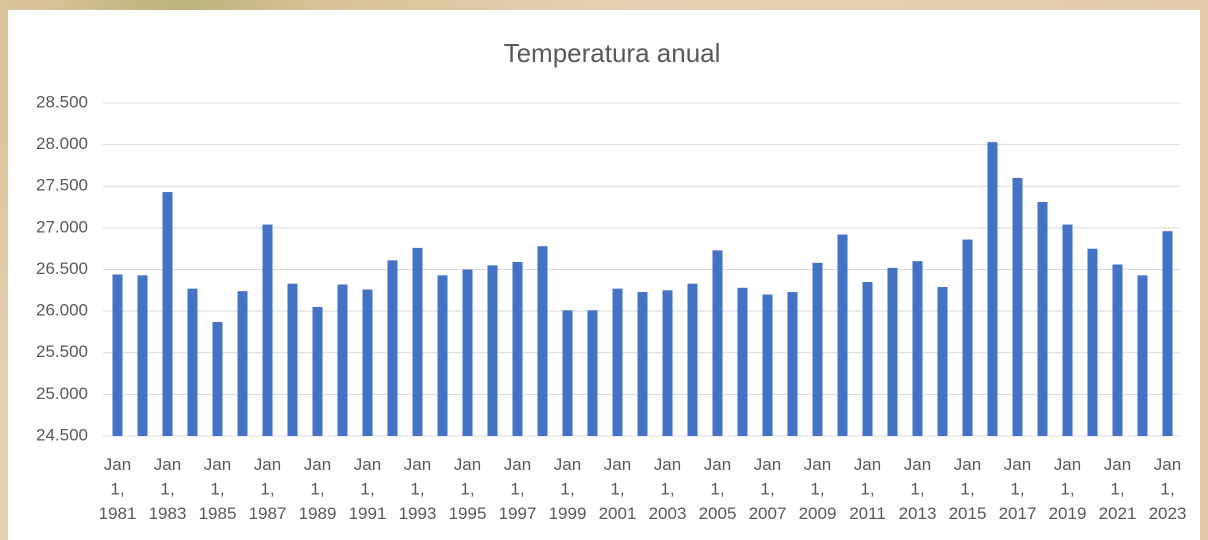  I want to click on x-tick-label: Jan 1, 1981, so click(118, 489).